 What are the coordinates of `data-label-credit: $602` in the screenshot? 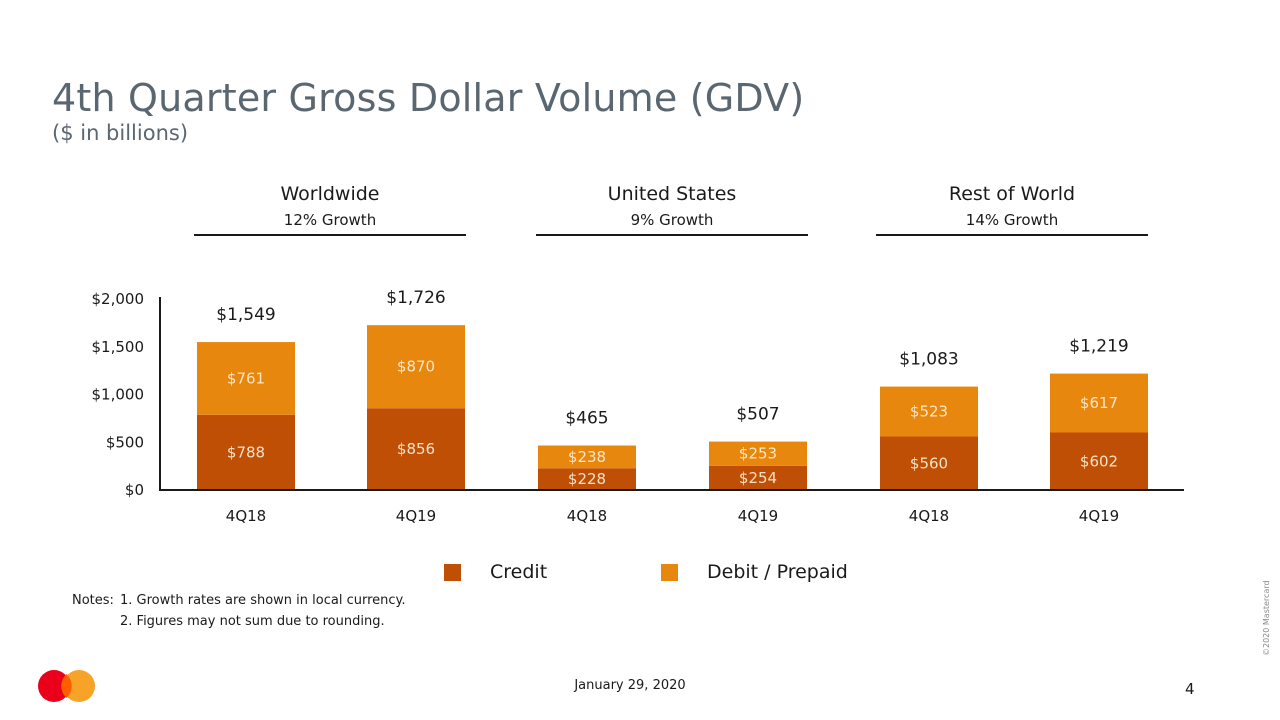 It's located at (1099, 461).